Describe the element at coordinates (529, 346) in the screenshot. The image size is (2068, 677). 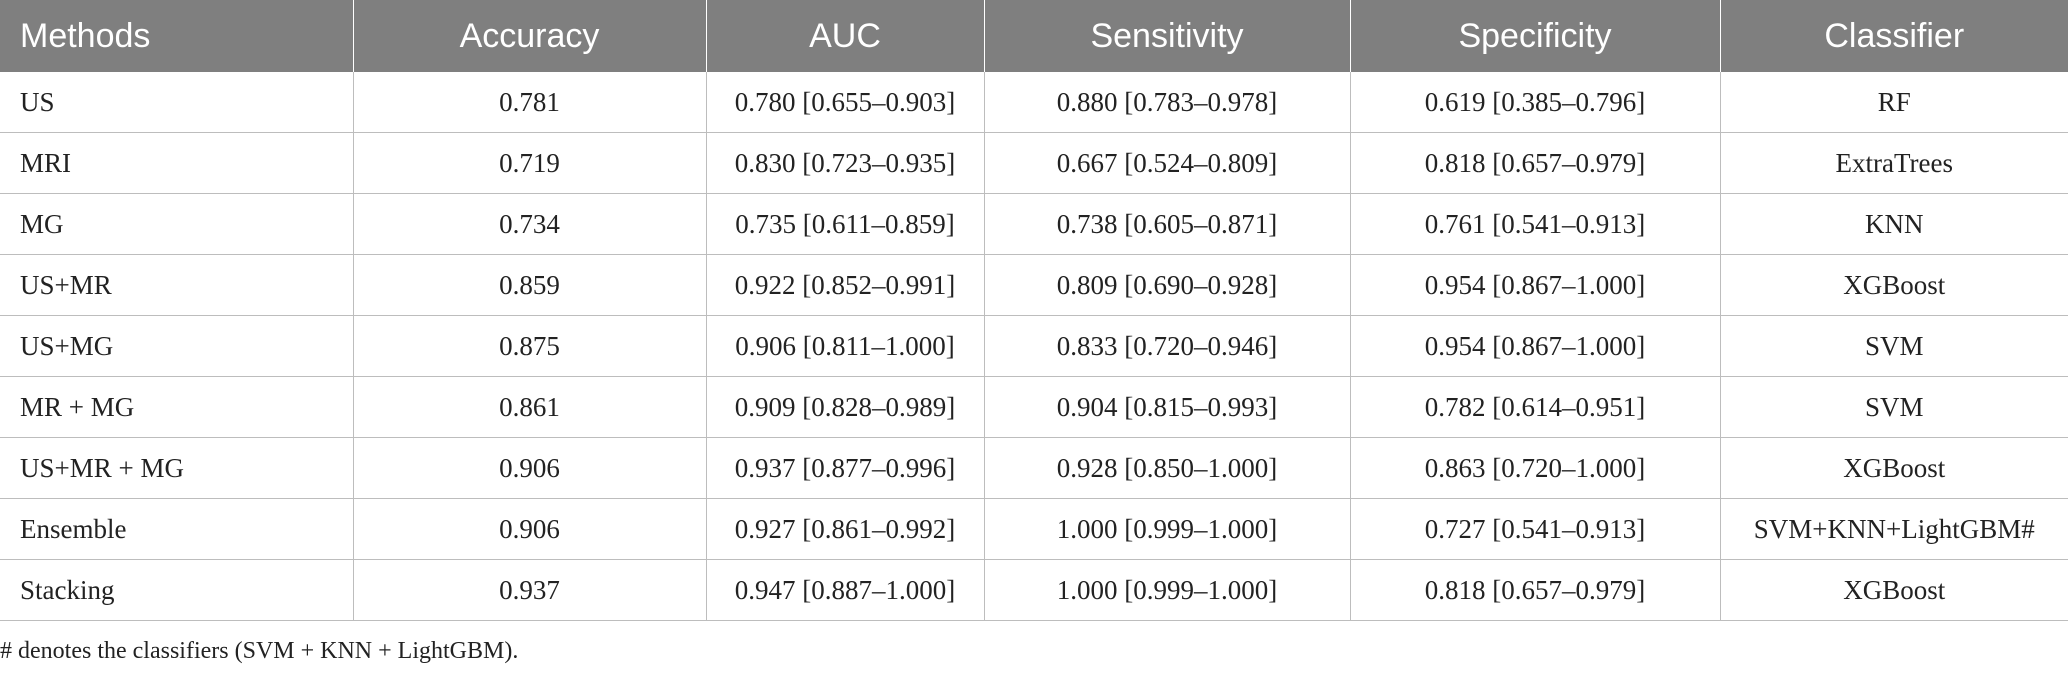
I see `cell-accuracy: 0.875` at that location.